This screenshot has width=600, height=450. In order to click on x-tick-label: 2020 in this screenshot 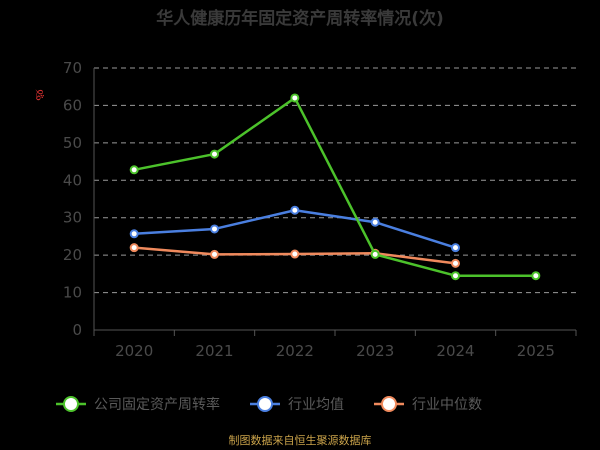, I will do `click(134, 351)`.